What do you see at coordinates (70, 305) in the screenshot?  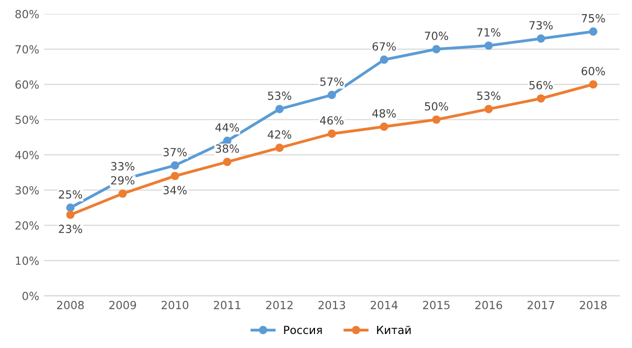 I see `x-tick-label: 2008` at bounding box center [70, 305].